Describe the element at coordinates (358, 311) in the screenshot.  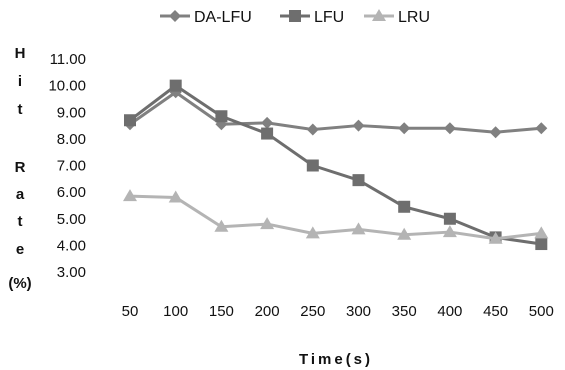
I see `x-tick-label: 300` at that location.